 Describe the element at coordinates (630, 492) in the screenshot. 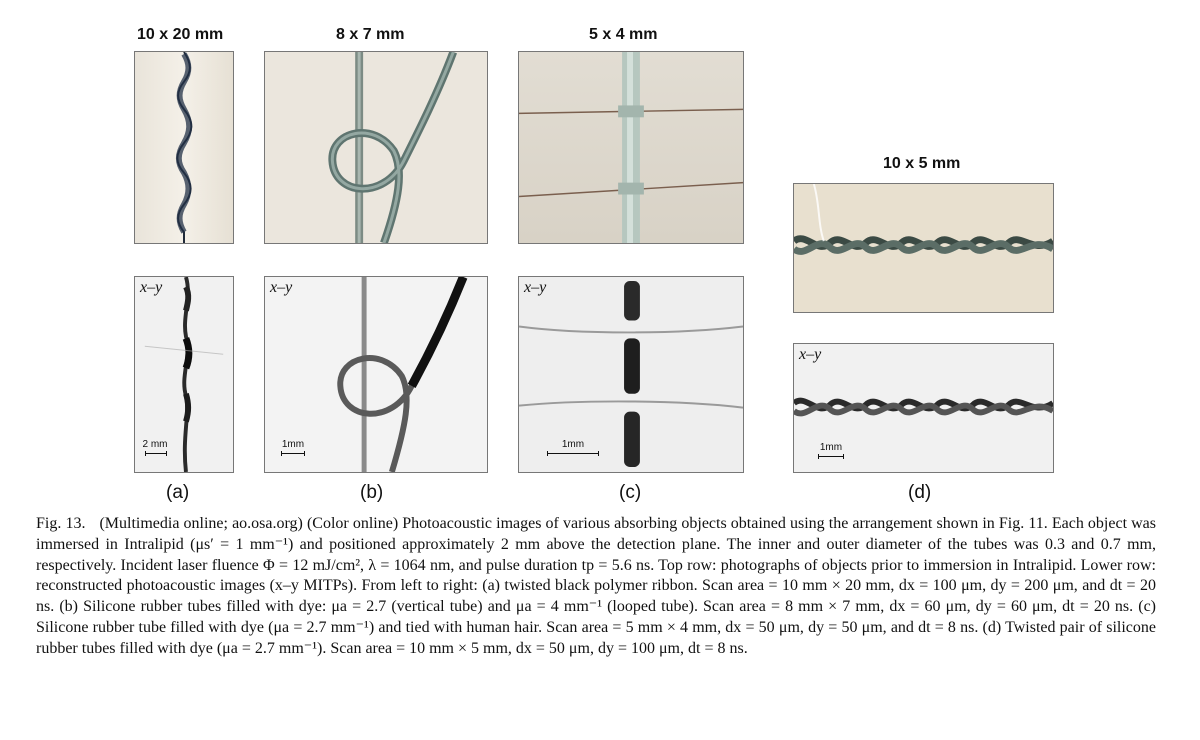

I see `panel-c-label: (c)` at that location.